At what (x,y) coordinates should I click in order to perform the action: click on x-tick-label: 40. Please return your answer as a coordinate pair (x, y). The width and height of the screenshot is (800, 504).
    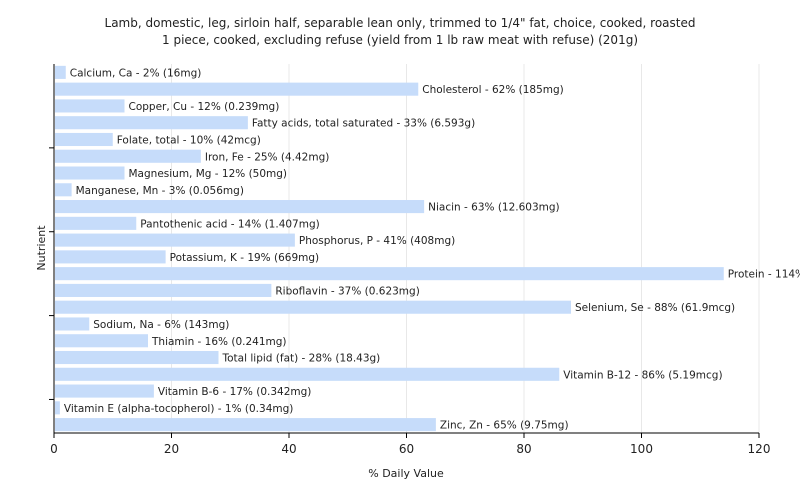
    Looking at the image, I should click on (288, 449).